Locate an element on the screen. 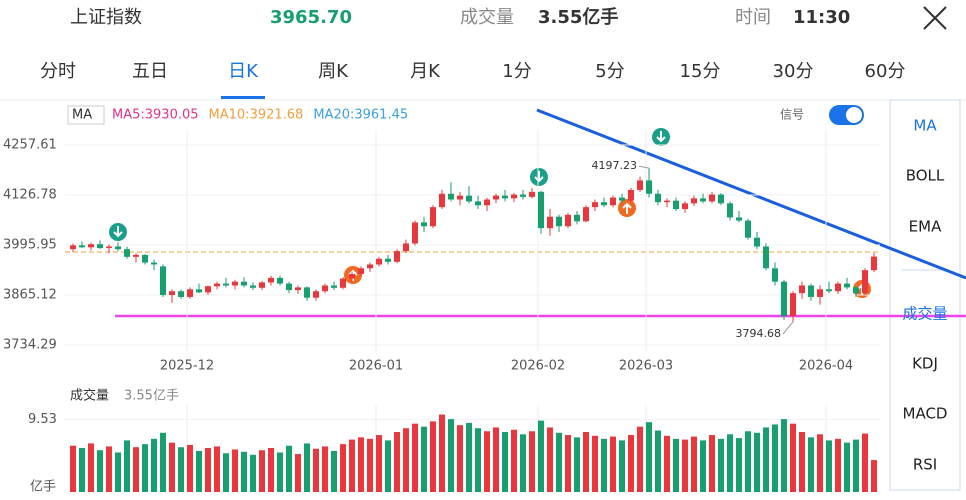  y-tick-label: 4126.78 is located at coordinates (30, 195).